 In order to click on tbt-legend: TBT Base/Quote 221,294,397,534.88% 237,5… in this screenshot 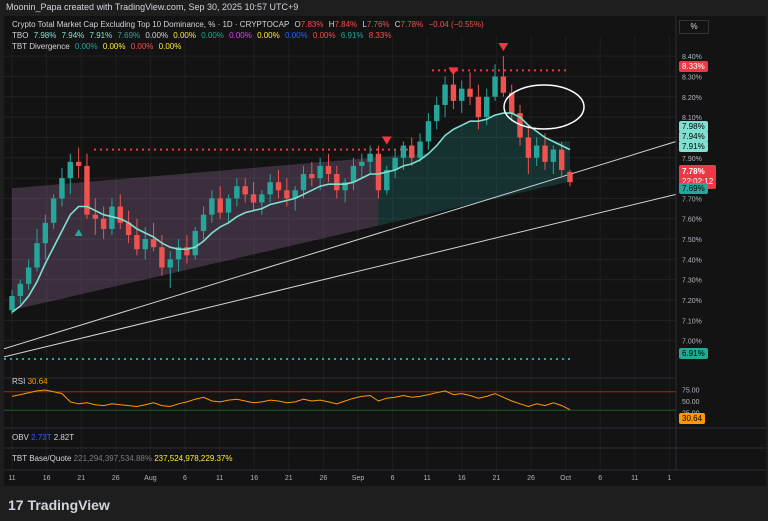, I will do `click(122, 458)`.